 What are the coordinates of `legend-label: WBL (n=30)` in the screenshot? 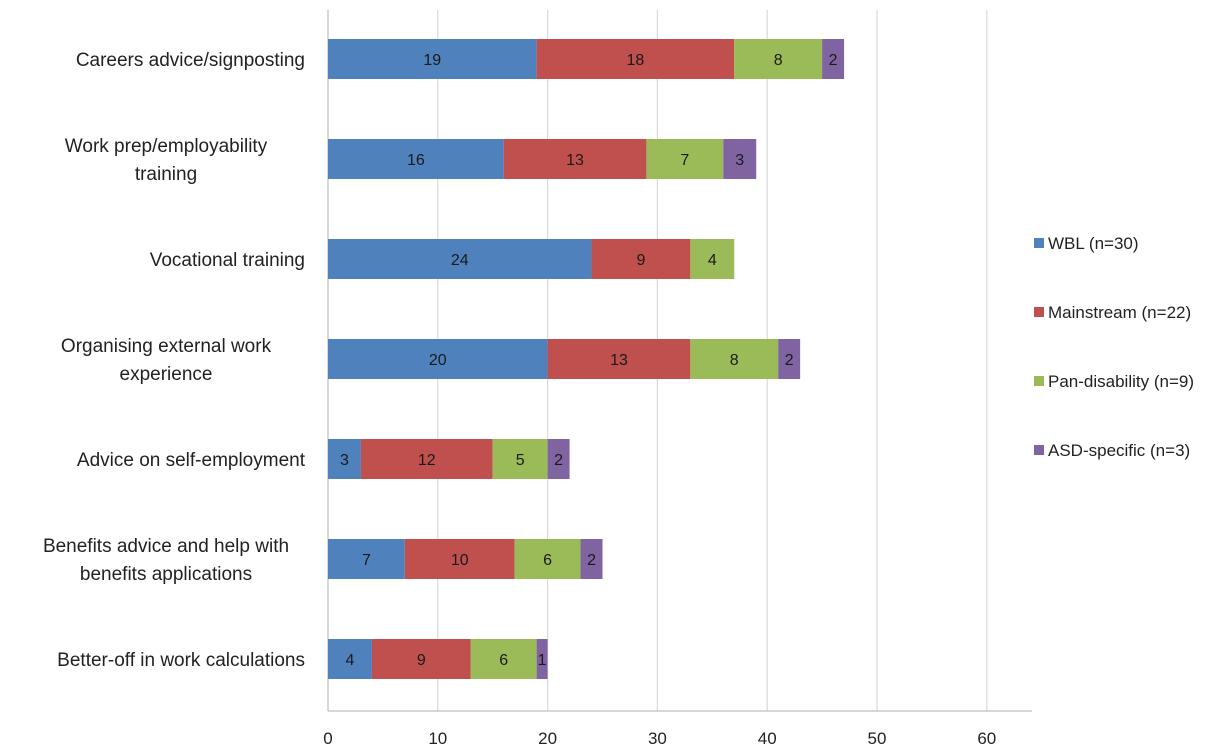 It's located at (1093, 243).